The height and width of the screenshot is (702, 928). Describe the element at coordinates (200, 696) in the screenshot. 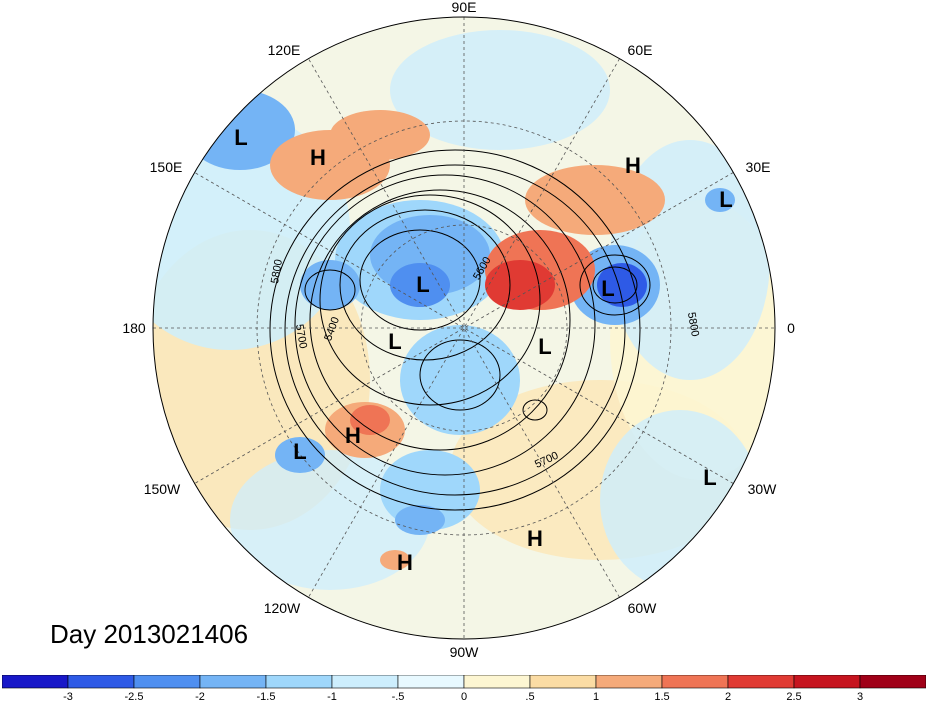

I see `colorbar-tick-label: -2` at that location.